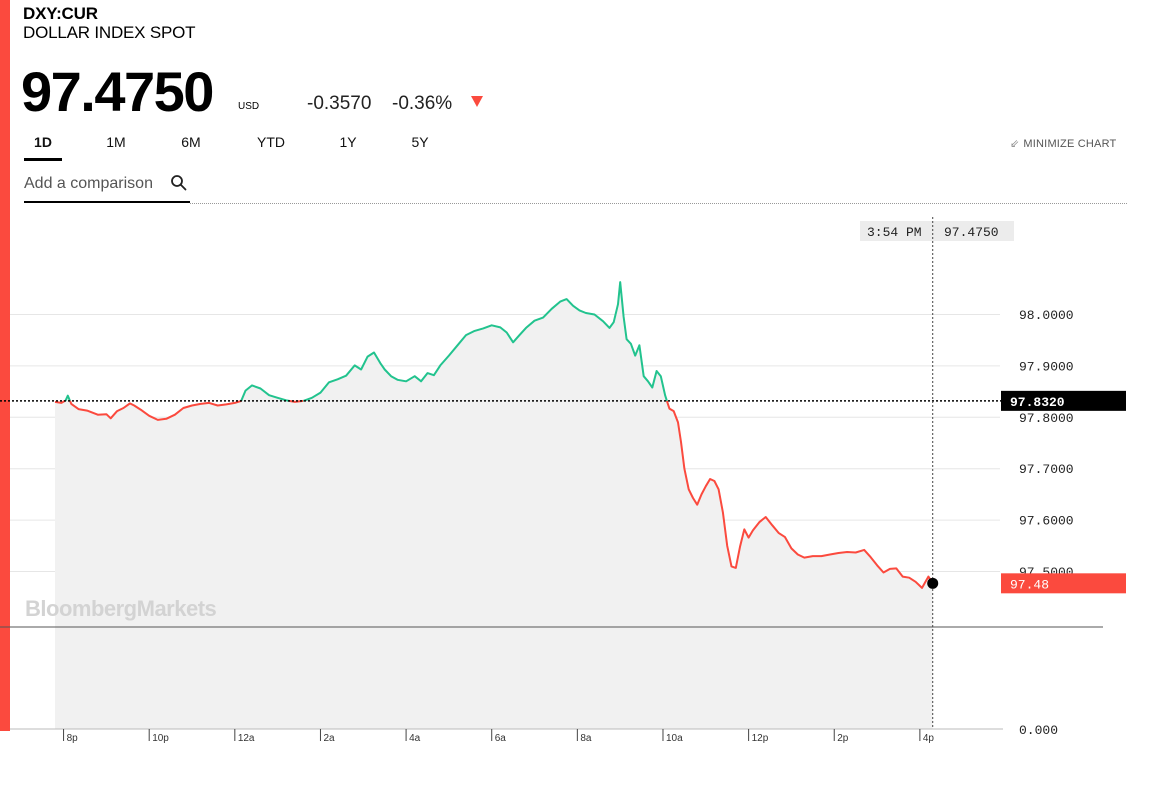 The image size is (1168, 786). Describe the element at coordinates (1070, 144) in the screenshot. I see `minimize-label: MINIMIZE CHART` at that location.